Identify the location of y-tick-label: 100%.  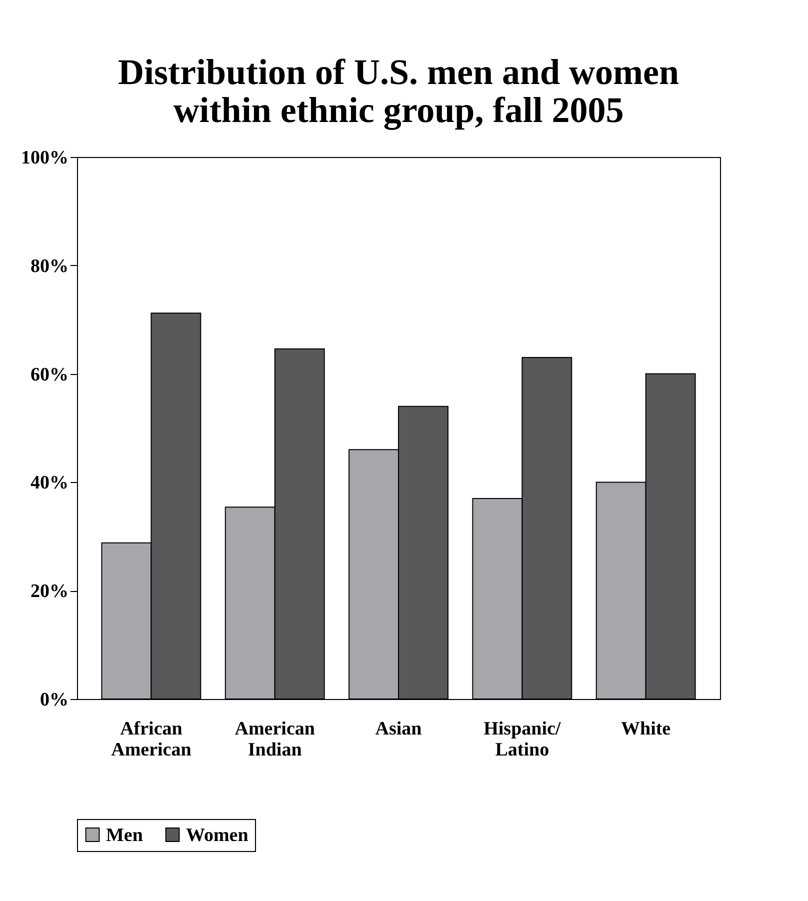
(44, 158).